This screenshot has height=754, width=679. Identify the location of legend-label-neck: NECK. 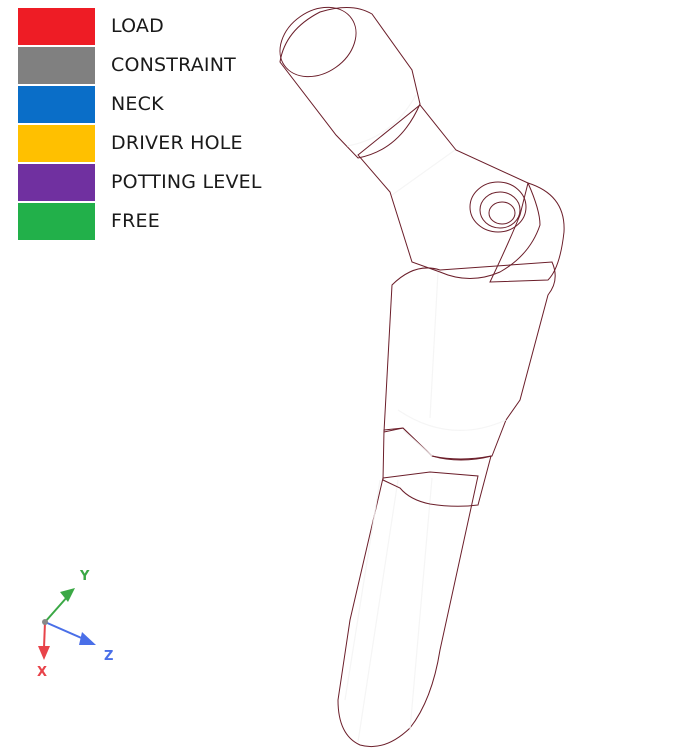
(137, 104).